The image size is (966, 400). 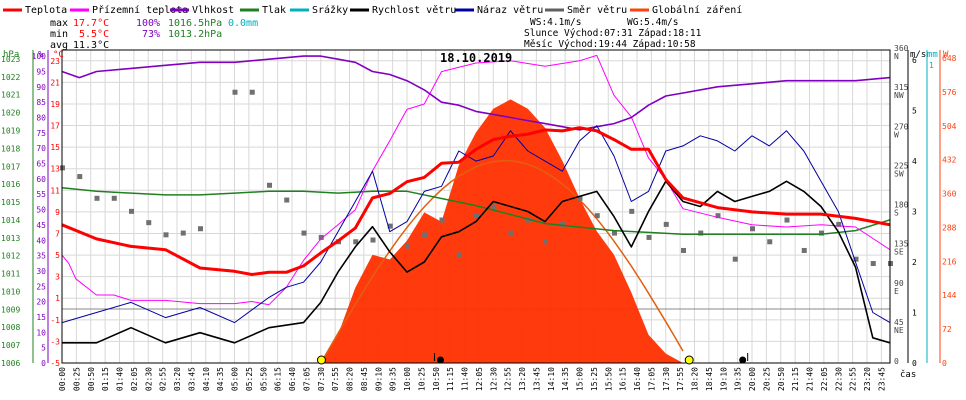 What do you see at coordinates (623, 379) in the screenshot?
I see `x-tick-label: 16:15` at bounding box center [623, 379].